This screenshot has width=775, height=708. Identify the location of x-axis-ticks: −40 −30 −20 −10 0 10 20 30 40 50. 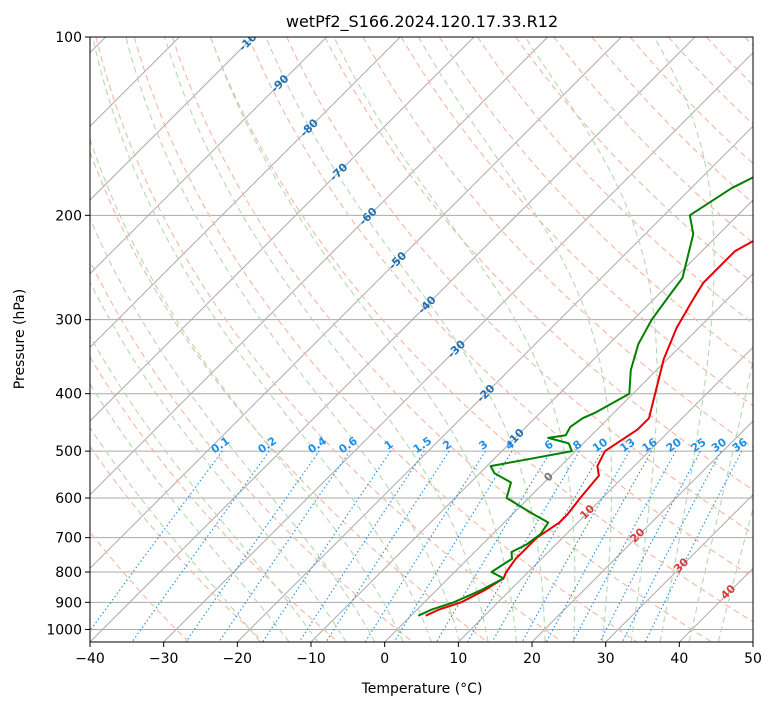
(418, 654).